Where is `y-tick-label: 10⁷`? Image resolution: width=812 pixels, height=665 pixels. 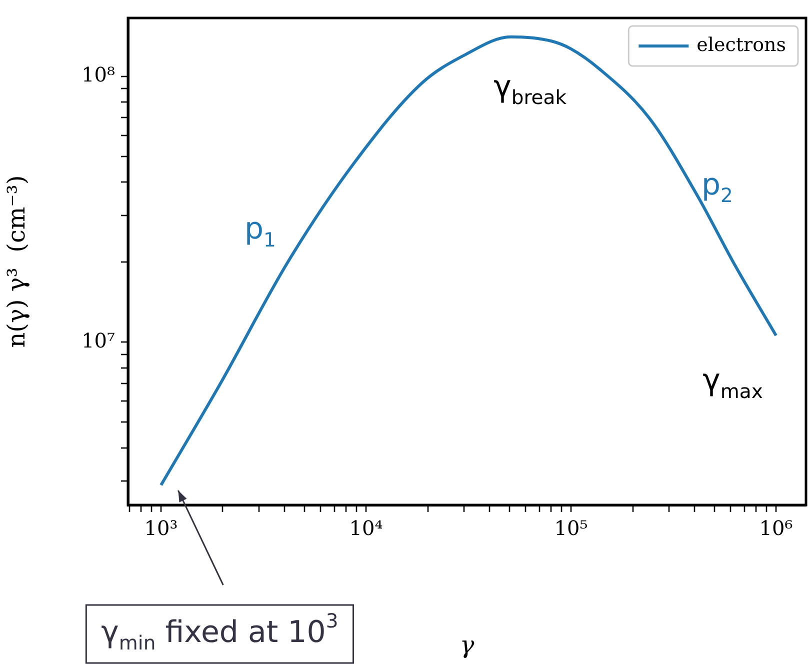 y-tick-label: 10⁷ is located at coordinates (98, 340).